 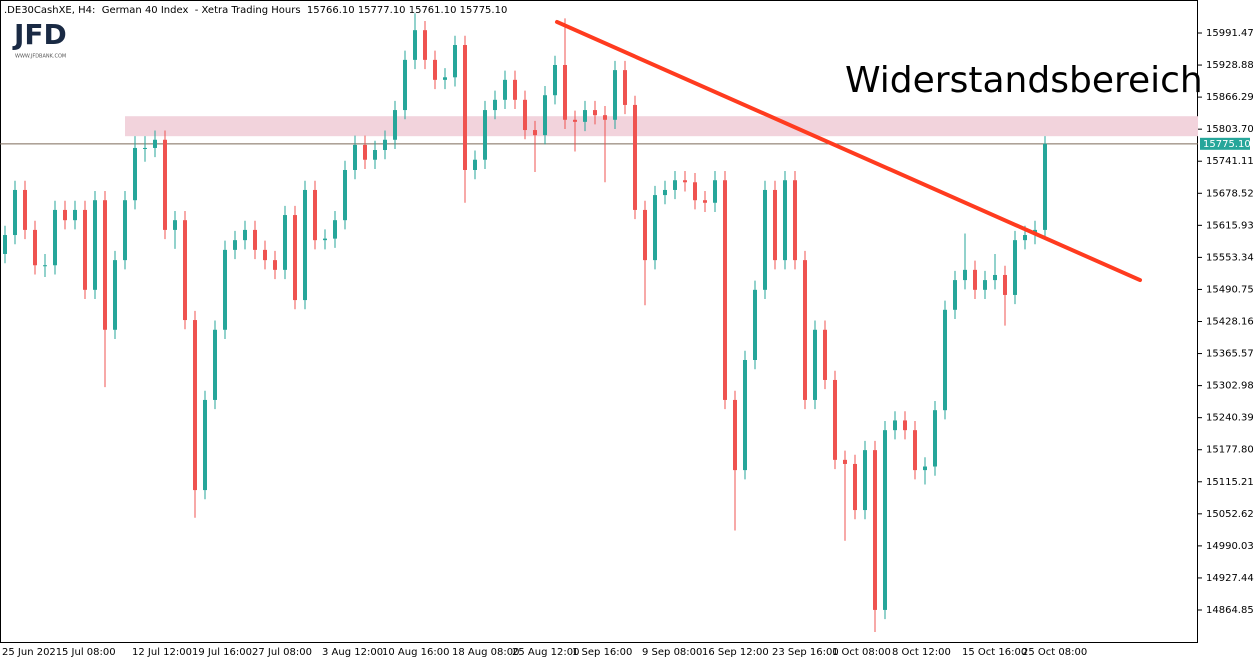 What do you see at coordinates (282, 652) in the screenshot?
I see `x-tick-label: 27 Jul 08:00` at bounding box center [282, 652].